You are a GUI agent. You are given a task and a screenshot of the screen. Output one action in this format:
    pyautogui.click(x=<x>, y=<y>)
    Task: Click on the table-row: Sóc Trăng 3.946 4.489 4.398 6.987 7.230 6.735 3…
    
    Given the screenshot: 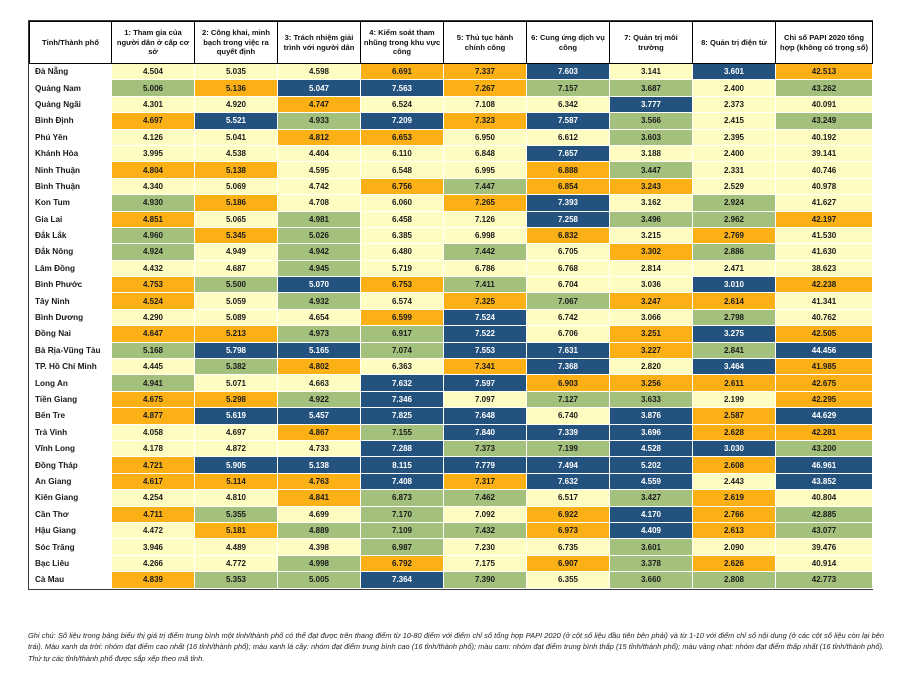 What is the action you would take?
    pyautogui.click(x=451, y=547)
    